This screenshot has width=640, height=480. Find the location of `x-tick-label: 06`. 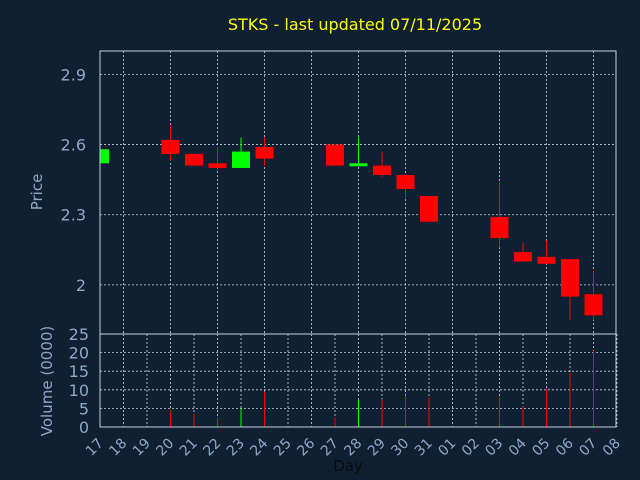

x-tick-label: 06 is located at coordinates (565, 447).